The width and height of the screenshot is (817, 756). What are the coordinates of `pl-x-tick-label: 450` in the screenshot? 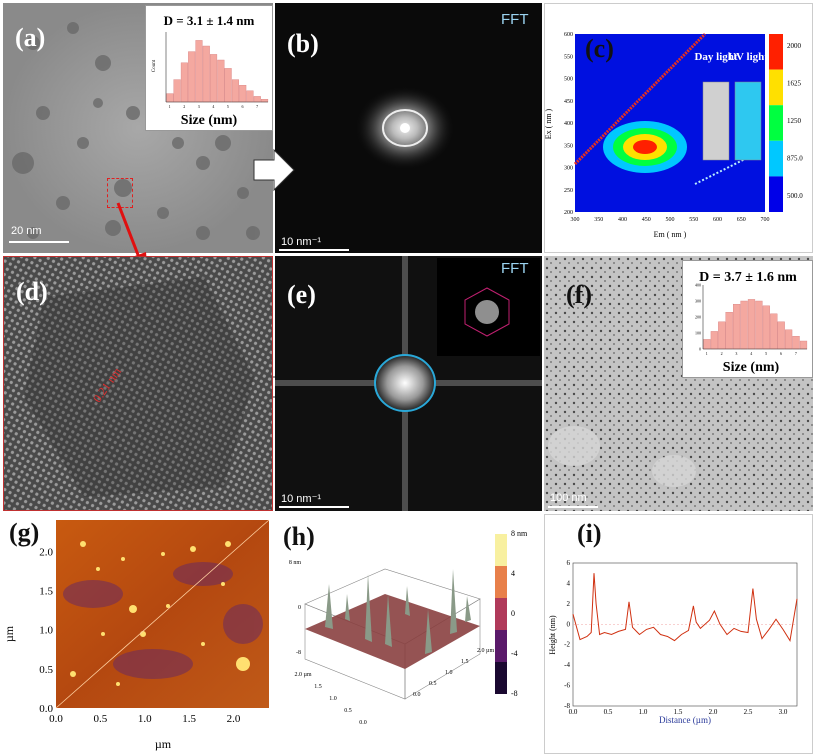 It's located at (646, 220).